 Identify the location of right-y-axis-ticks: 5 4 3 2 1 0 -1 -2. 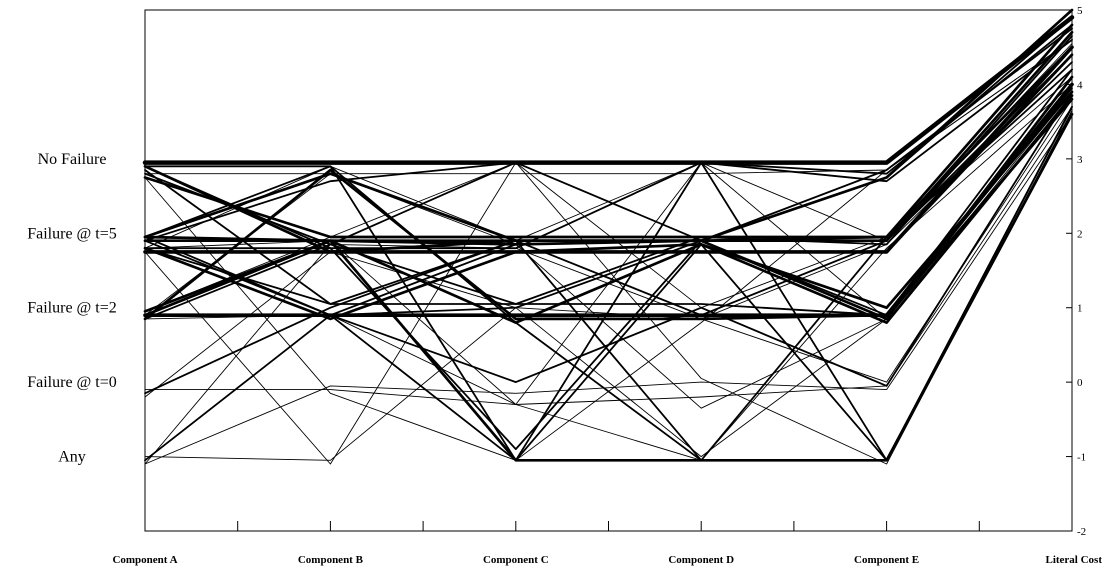
(1076, 271).